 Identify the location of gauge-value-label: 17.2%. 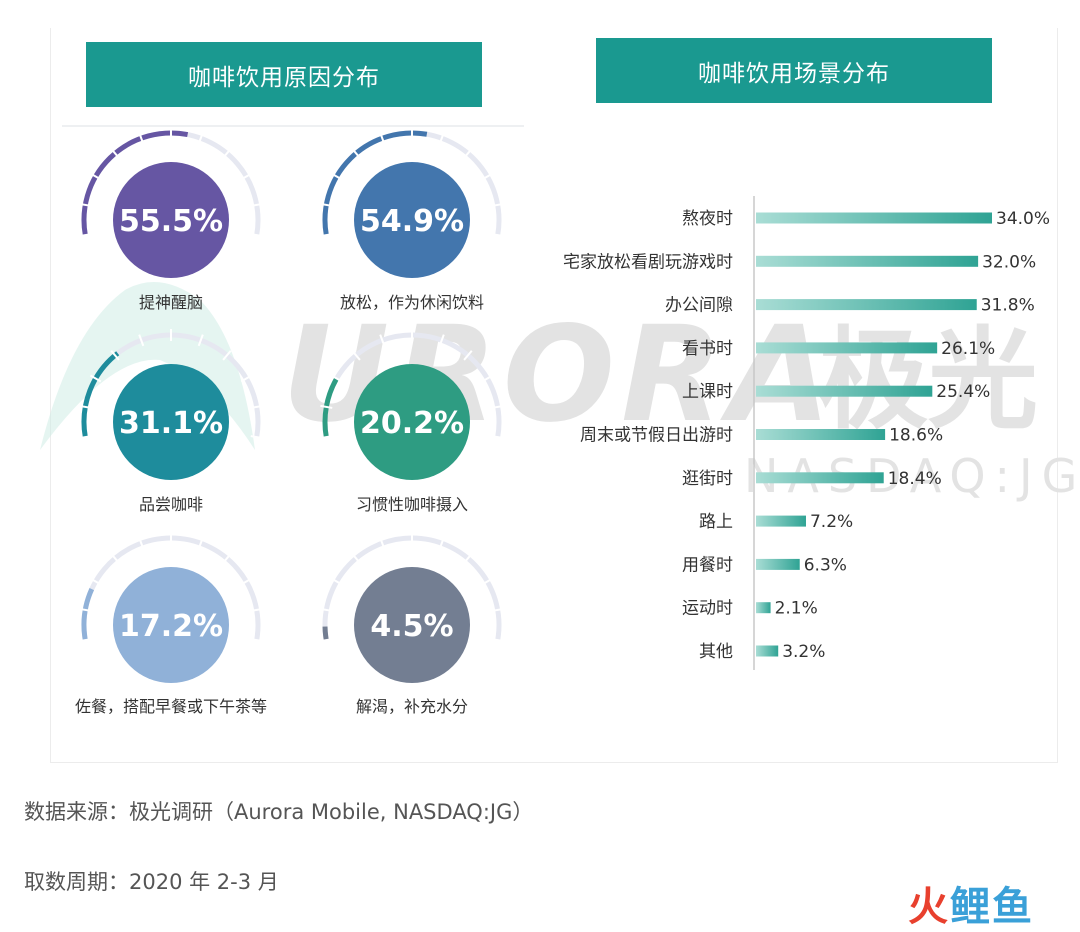
(171, 626).